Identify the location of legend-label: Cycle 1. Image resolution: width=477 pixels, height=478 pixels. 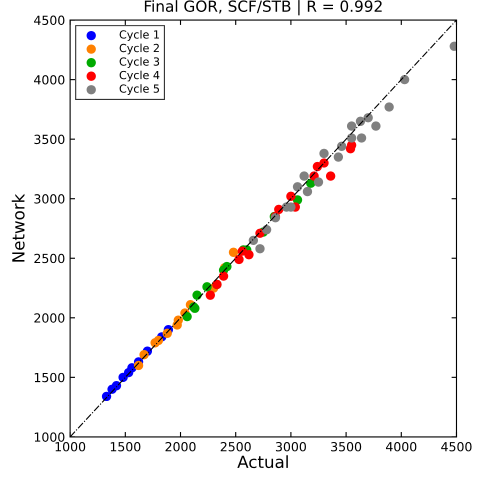
(139, 35).